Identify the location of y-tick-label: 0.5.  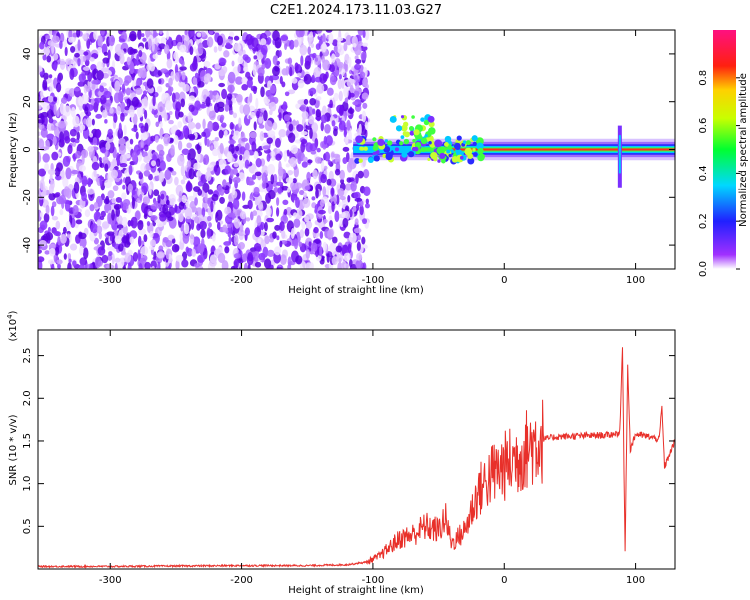
(27, 526).